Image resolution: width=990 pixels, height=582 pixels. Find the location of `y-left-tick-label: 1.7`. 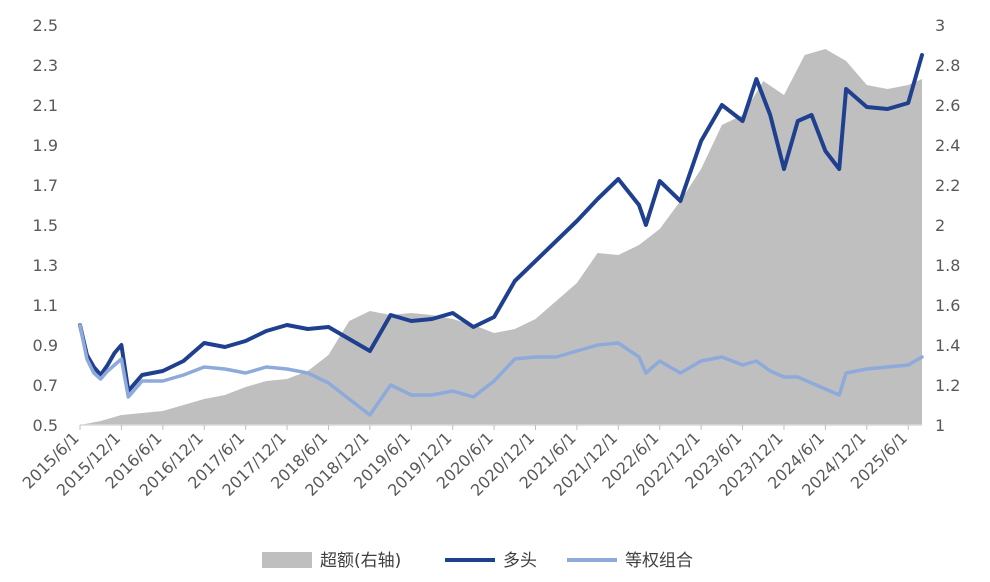

y-left-tick-label: 1.7 is located at coordinates (45, 185).